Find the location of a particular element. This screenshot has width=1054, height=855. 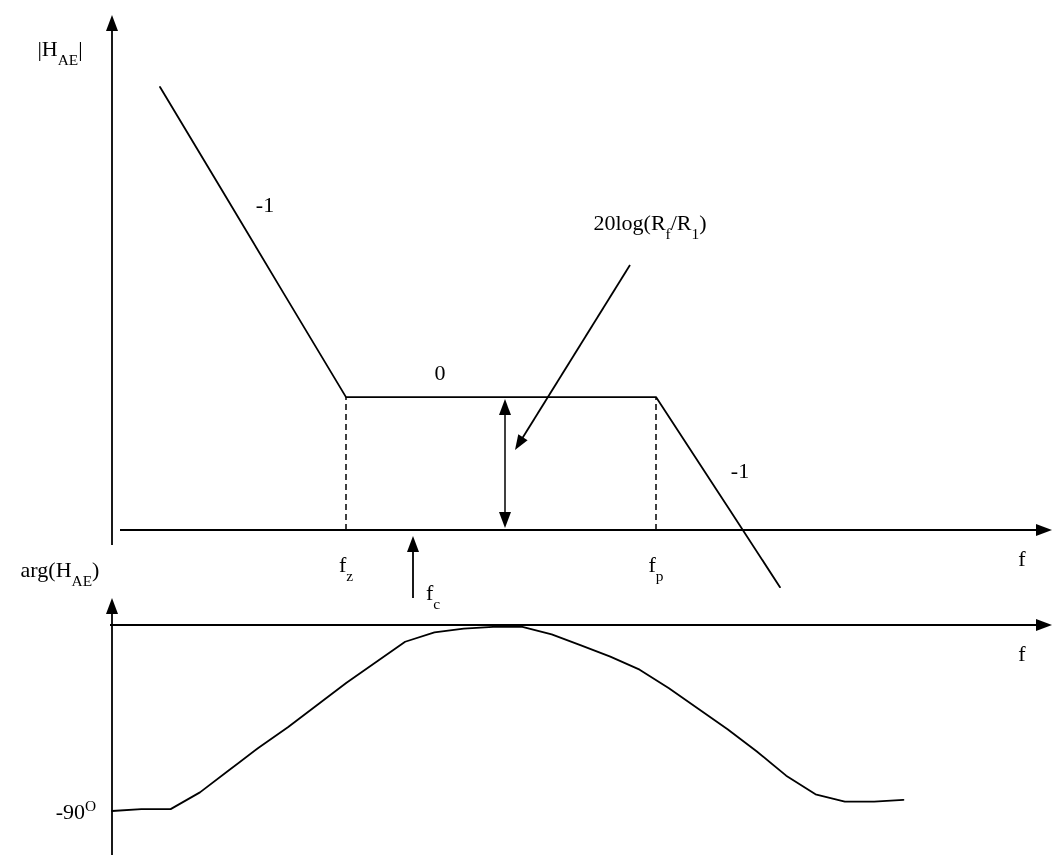

y-axis-title: arg(H$_{AE}$) is located at coordinates (60, 573).